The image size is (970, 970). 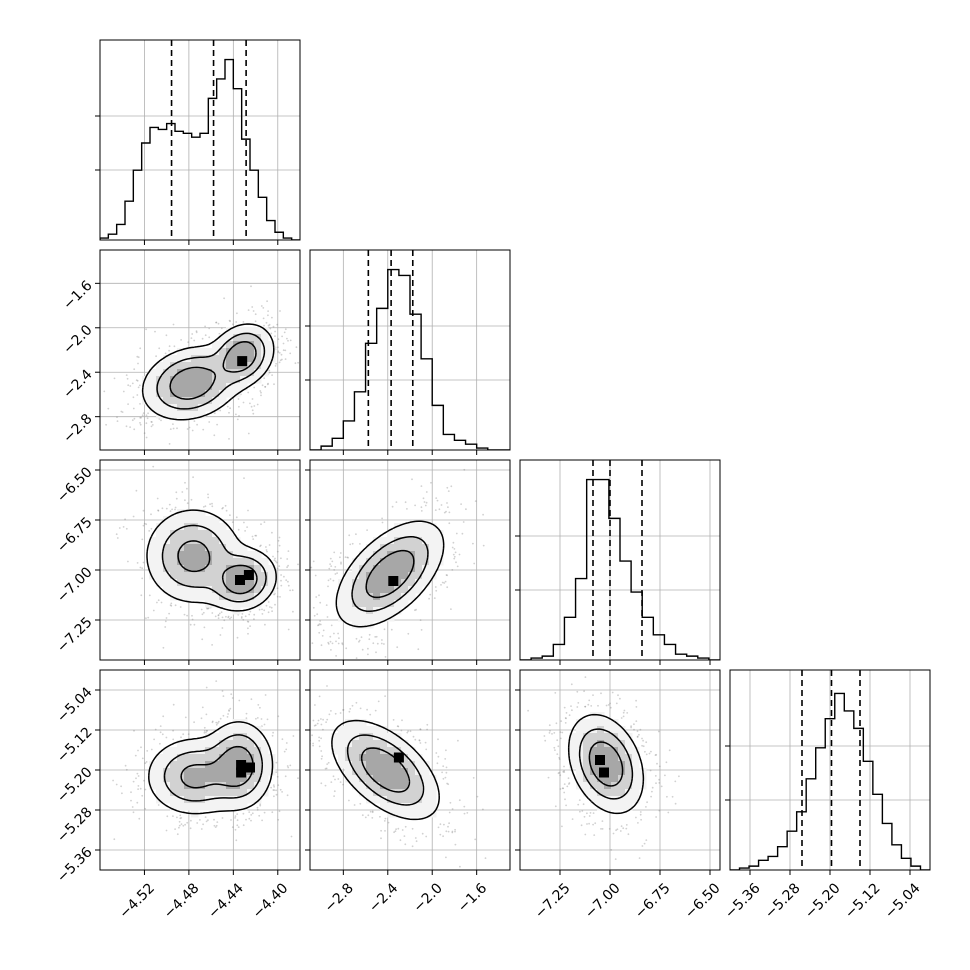 I want to click on y-tick-label: −5.28, so click(x=75, y=825).